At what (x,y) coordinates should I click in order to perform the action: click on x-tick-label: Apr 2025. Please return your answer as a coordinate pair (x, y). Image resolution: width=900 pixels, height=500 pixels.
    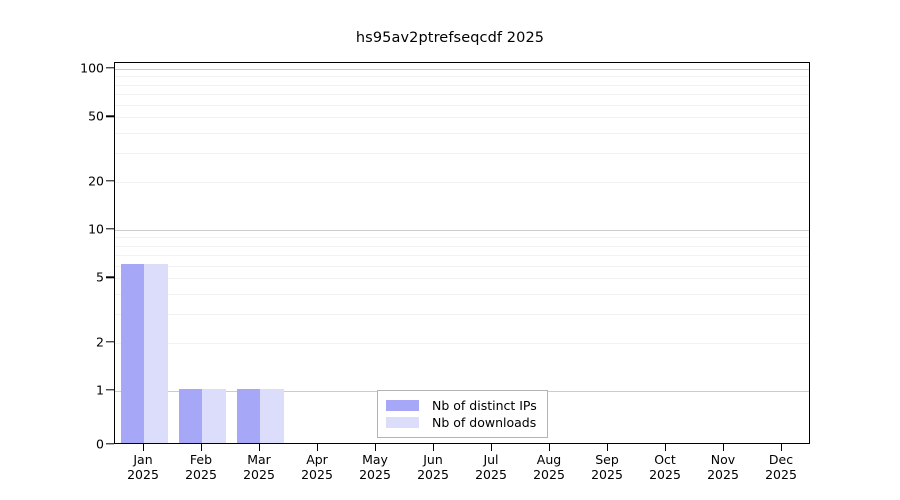
    Looking at the image, I should click on (317, 467).